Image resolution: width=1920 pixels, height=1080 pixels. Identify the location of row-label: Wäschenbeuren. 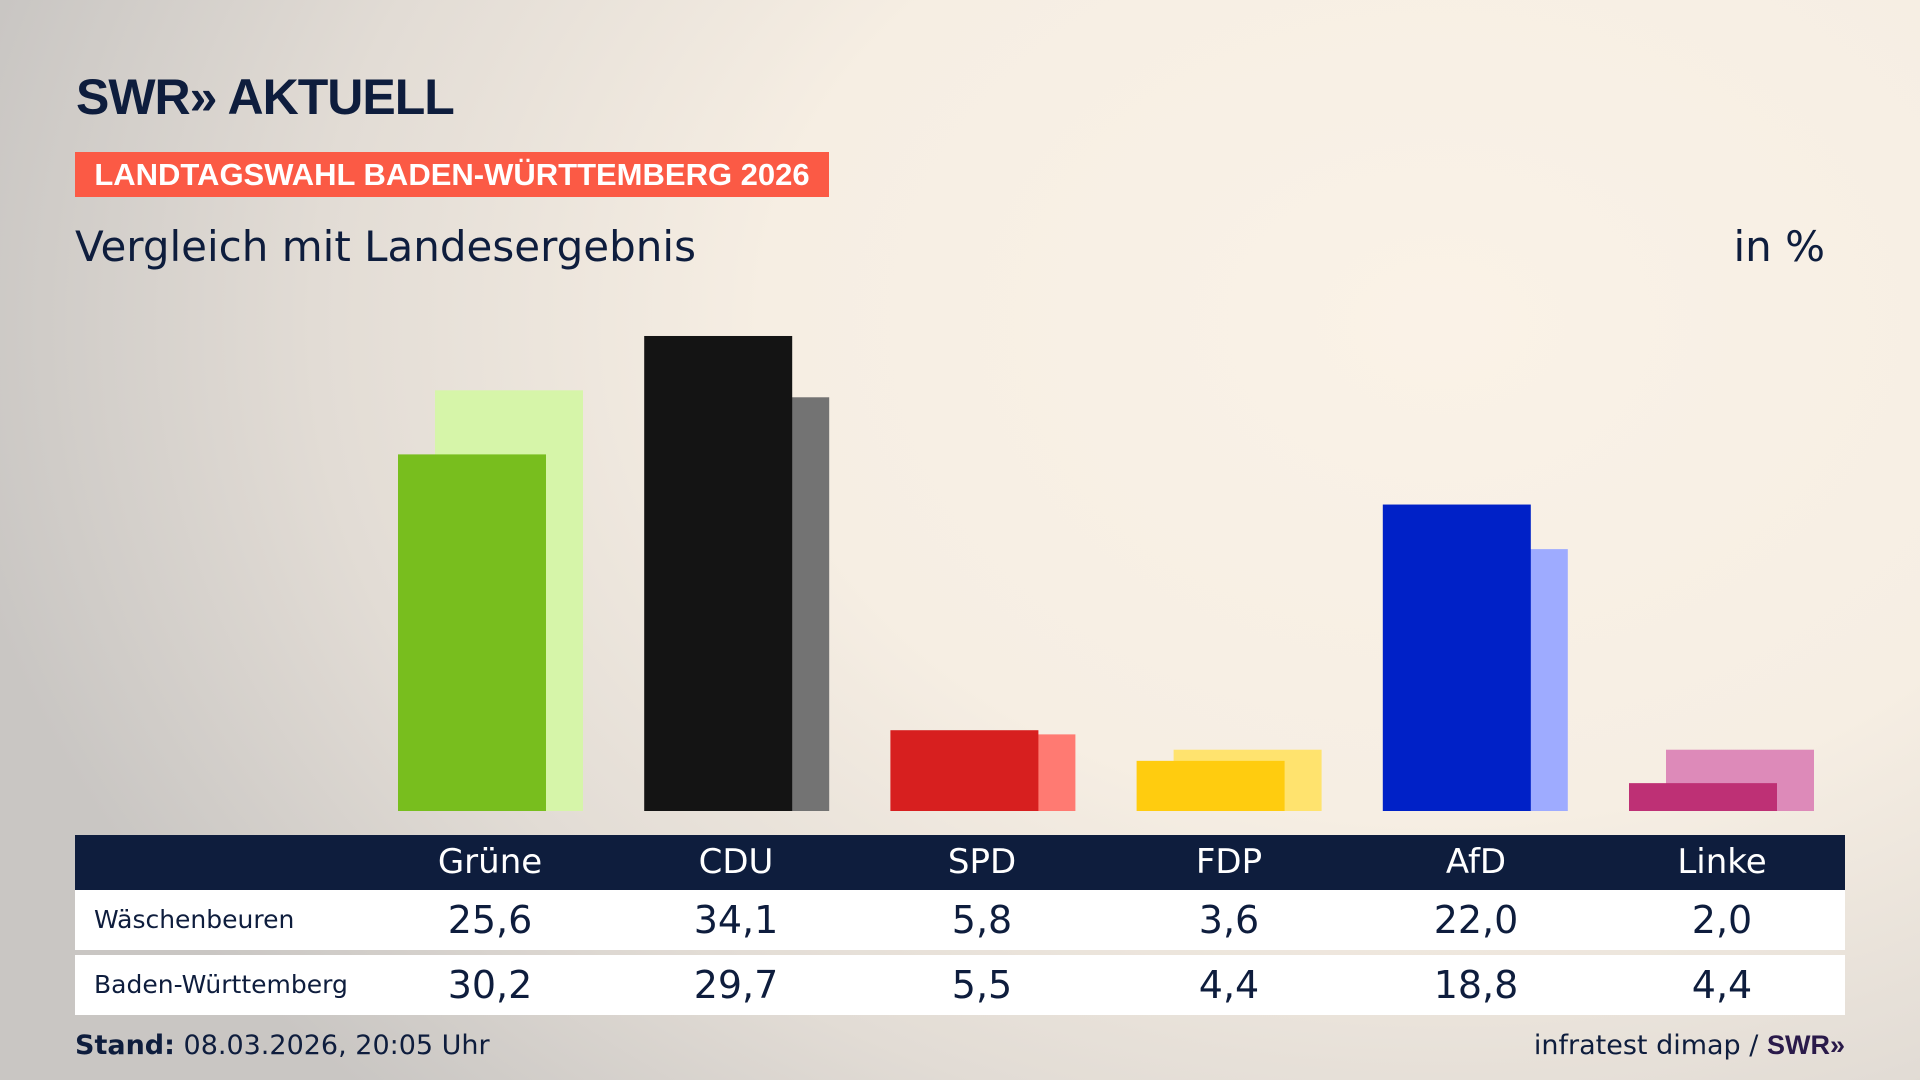
(194, 919).